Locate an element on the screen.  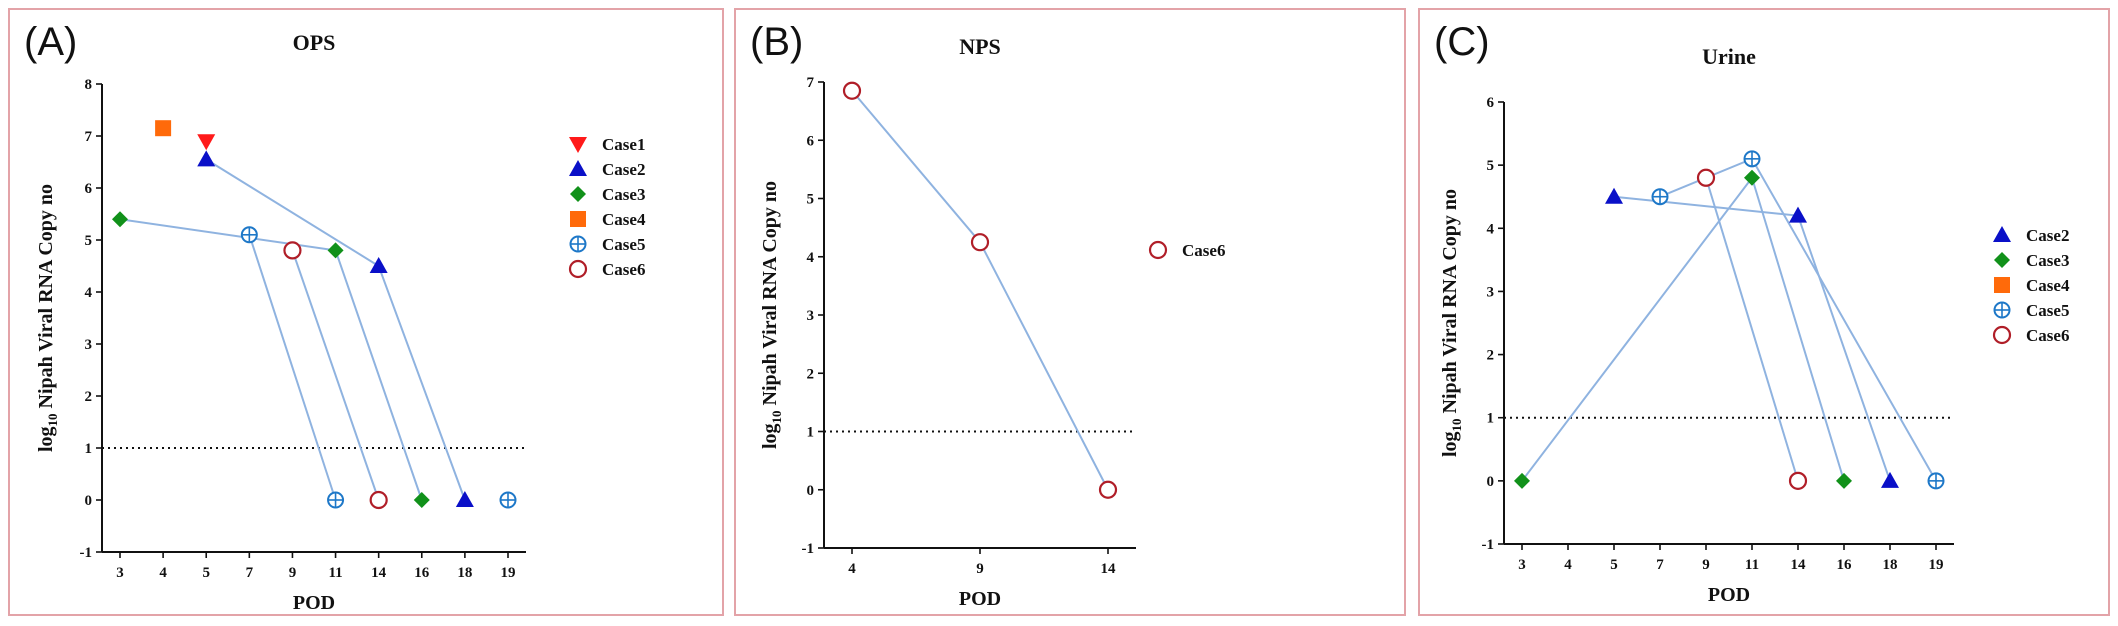
panel-label: (B) is located at coordinates (777, 42).